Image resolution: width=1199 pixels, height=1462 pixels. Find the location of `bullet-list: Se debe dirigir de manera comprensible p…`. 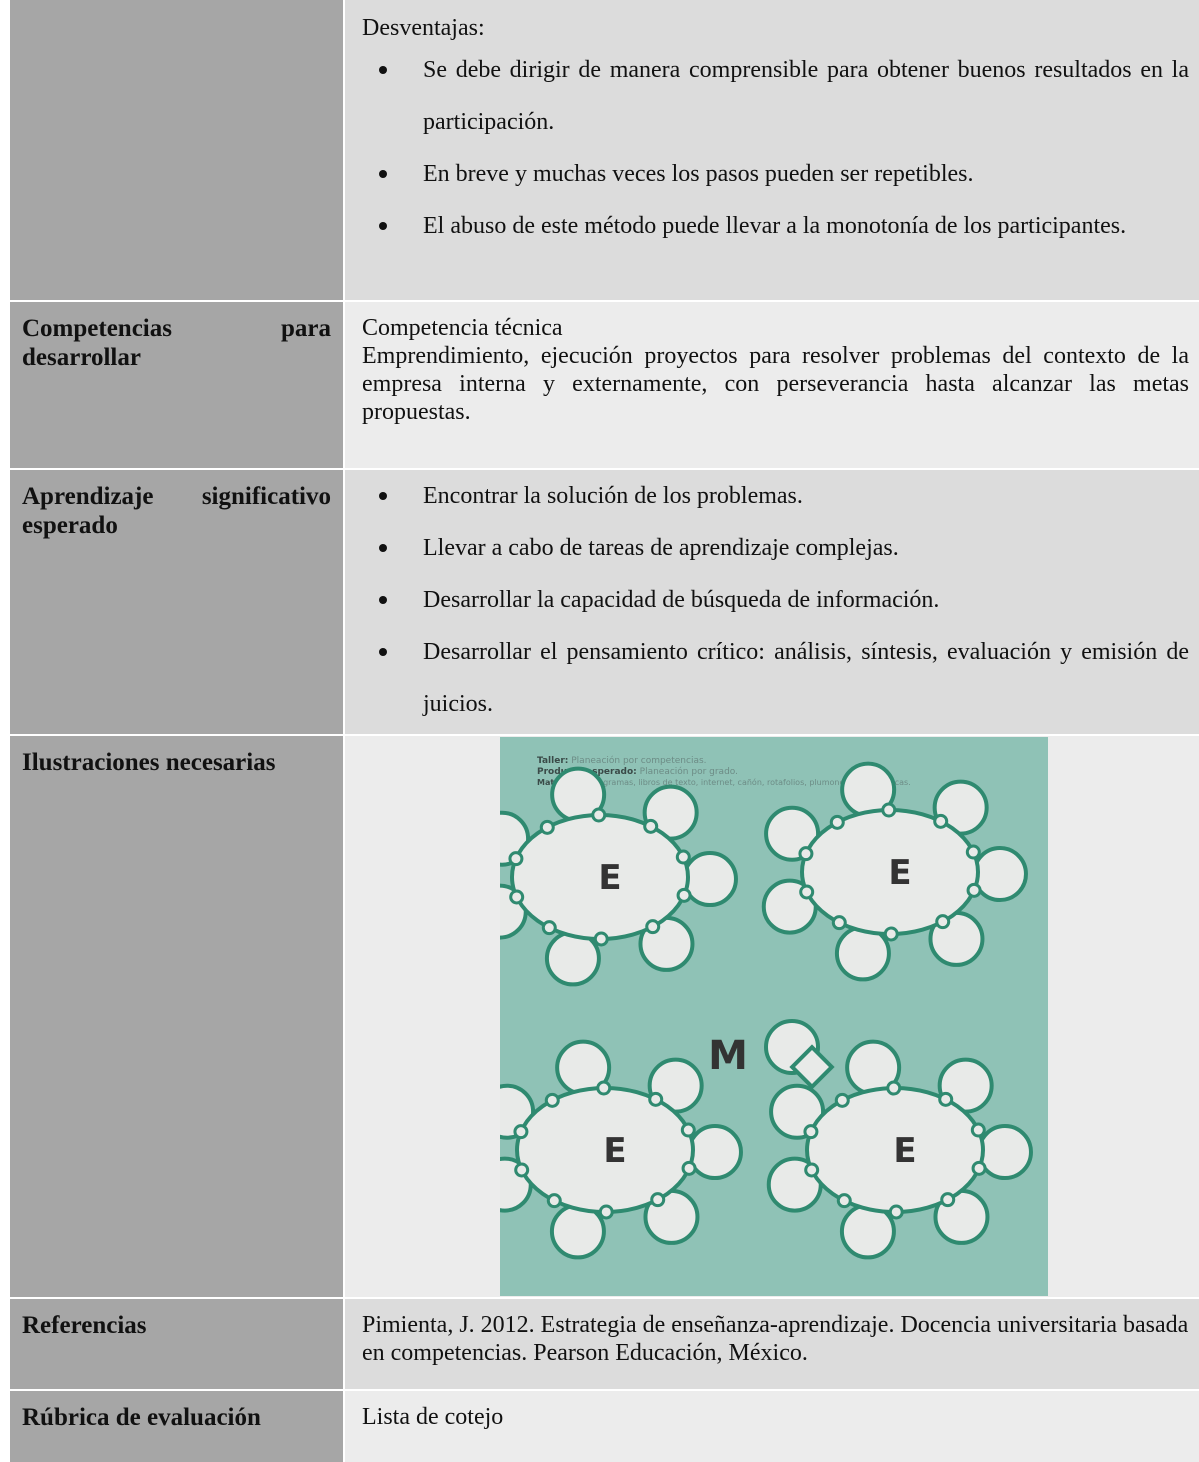

bullet-list: Se debe dirigir de manera comprensible p… is located at coordinates (775, 148).